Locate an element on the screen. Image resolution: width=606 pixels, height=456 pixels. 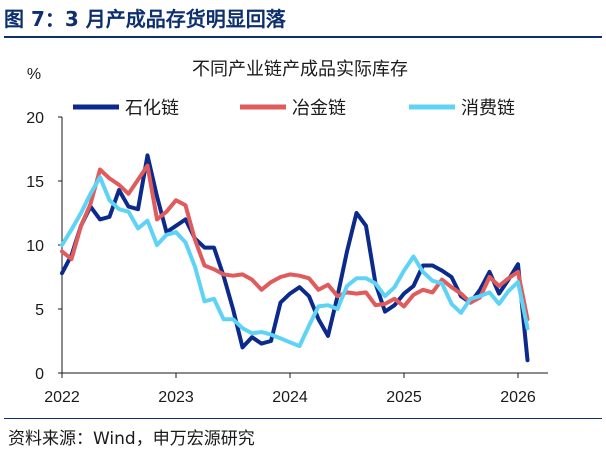
y-tick-label: 0 is located at coordinates (39, 374).